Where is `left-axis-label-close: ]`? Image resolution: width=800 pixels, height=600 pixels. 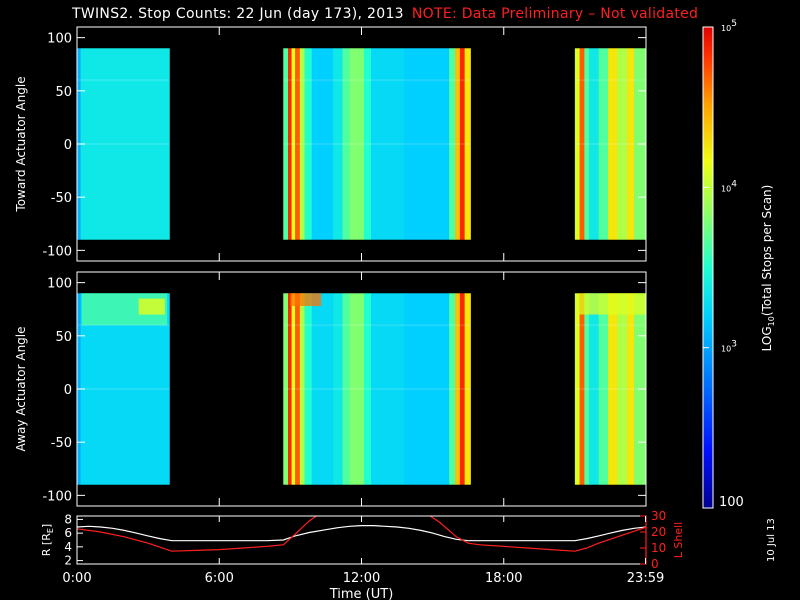 left-axis-label-close: ] is located at coordinates (46, 526).